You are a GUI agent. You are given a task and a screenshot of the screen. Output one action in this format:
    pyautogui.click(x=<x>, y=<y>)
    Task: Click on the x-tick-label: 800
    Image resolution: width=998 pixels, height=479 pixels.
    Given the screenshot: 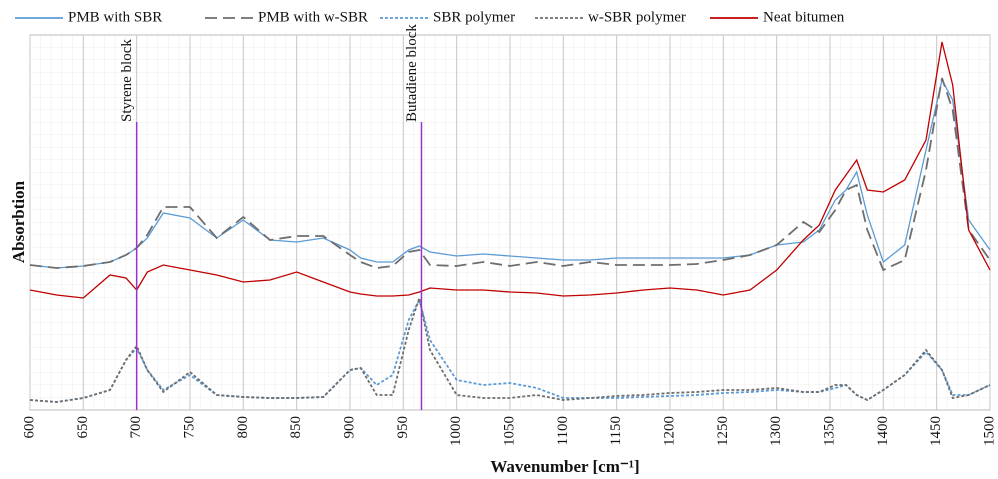 What is the action you would take?
    pyautogui.click(x=243, y=427)
    